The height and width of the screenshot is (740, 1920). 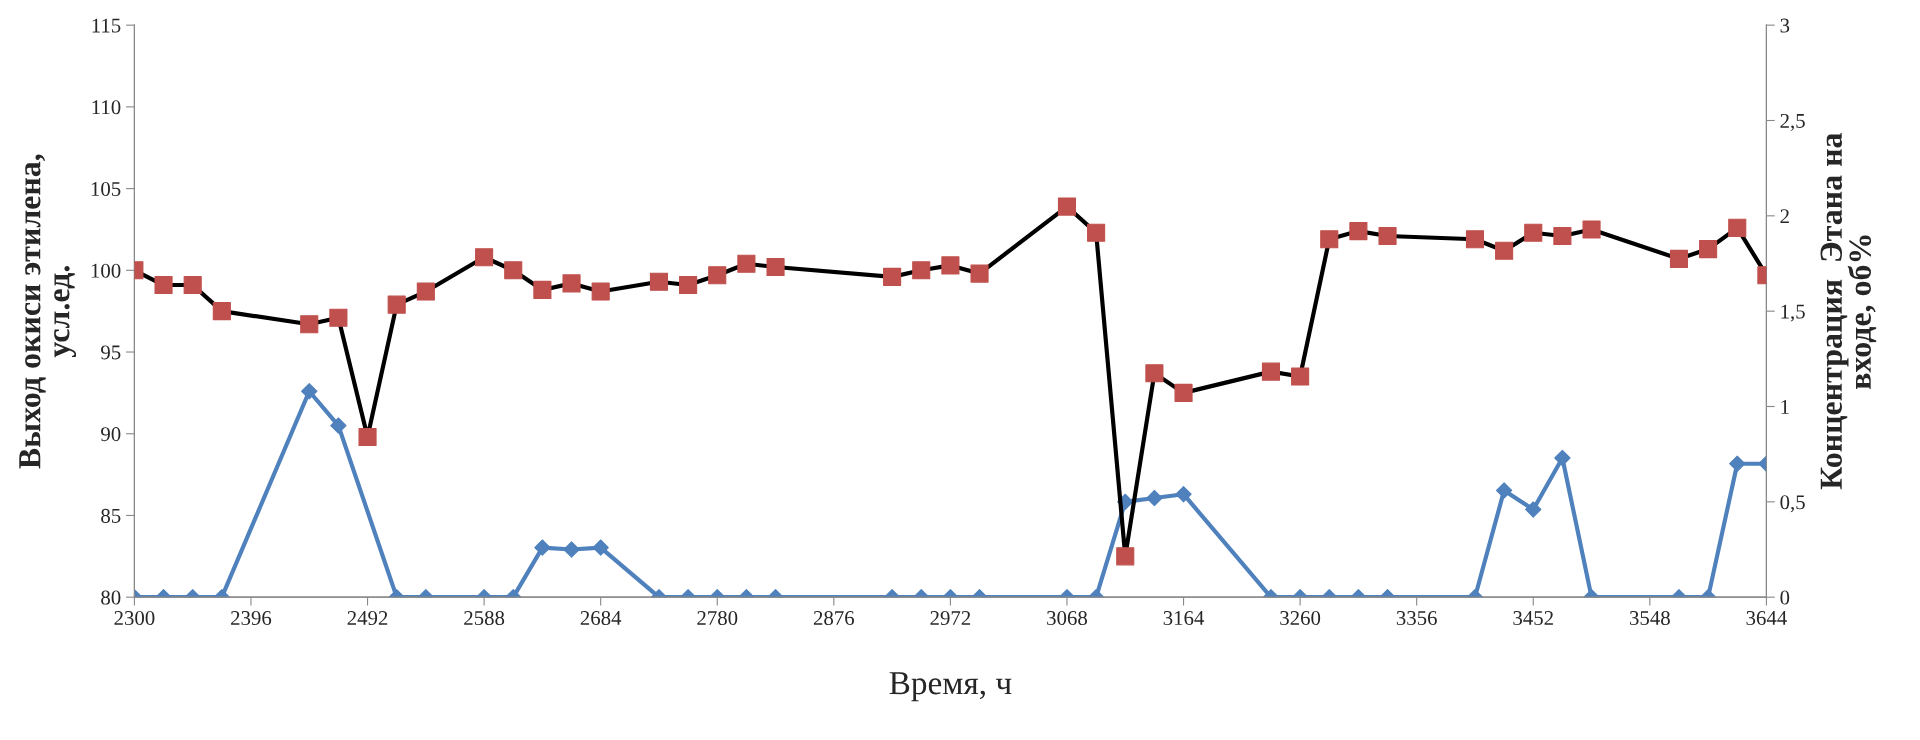 What do you see at coordinates (1184, 618) in the screenshot?
I see `x-tick-label: 3164` at bounding box center [1184, 618].